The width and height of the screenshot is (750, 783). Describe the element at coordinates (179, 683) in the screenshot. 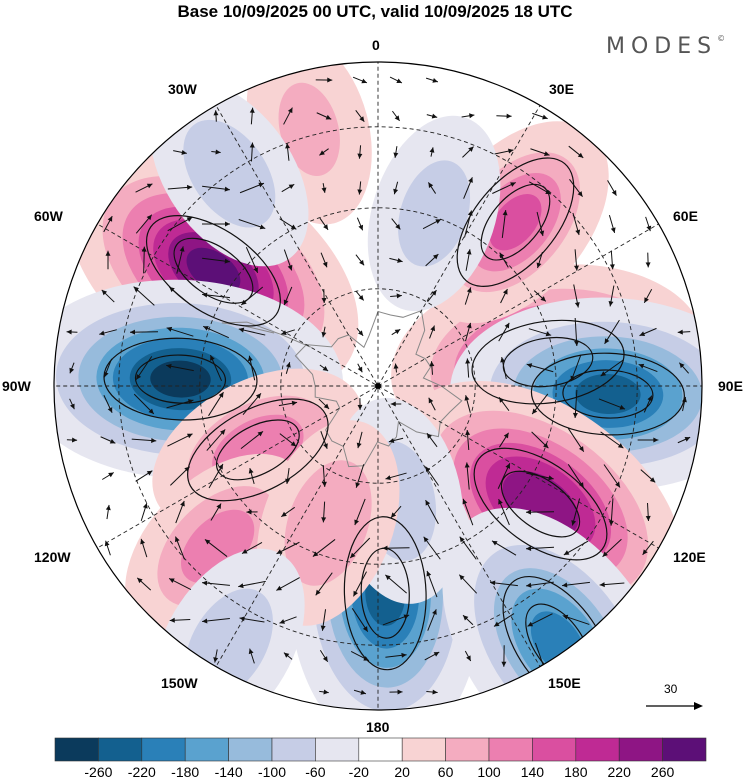

I see `lon-label-150w: 150W` at that location.